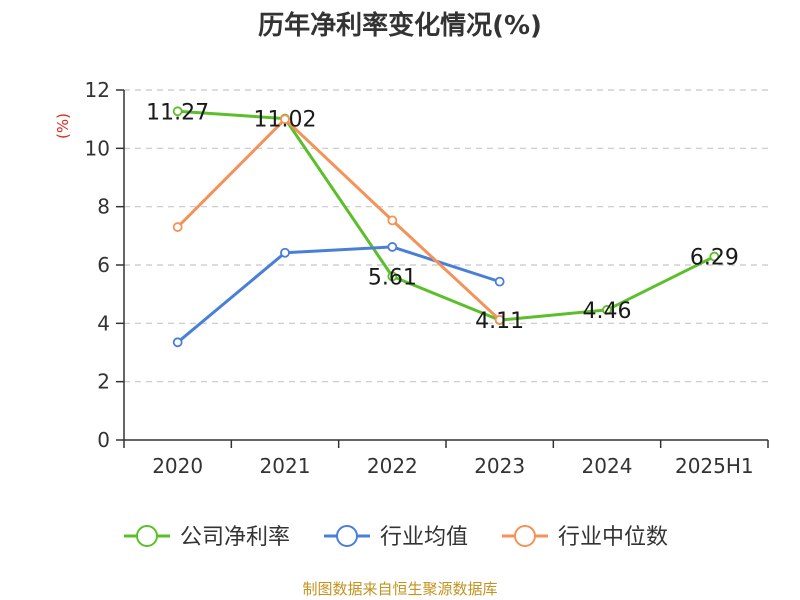 The height and width of the screenshot is (600, 800). I want to click on legend-label: 行业中位数, so click(613, 537).